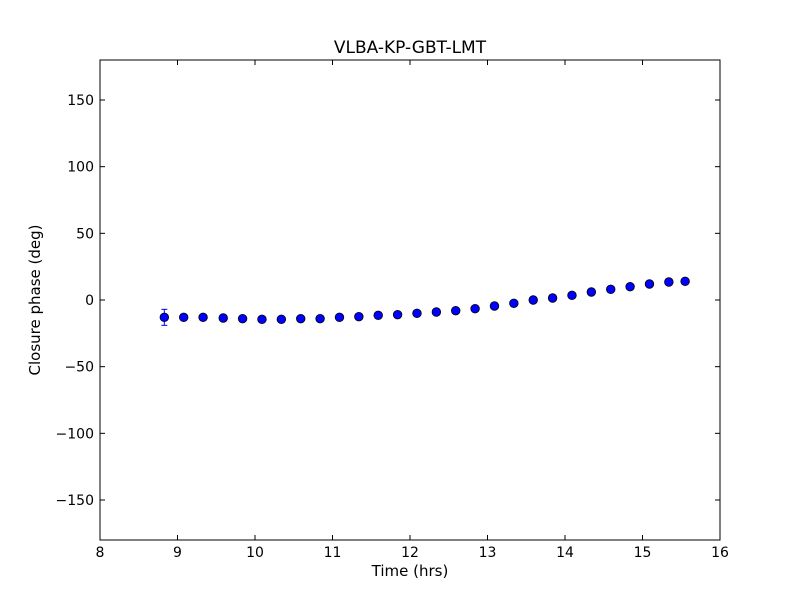 The height and width of the screenshot is (604, 800). I want to click on y-tick-label: 100, so click(80, 168).